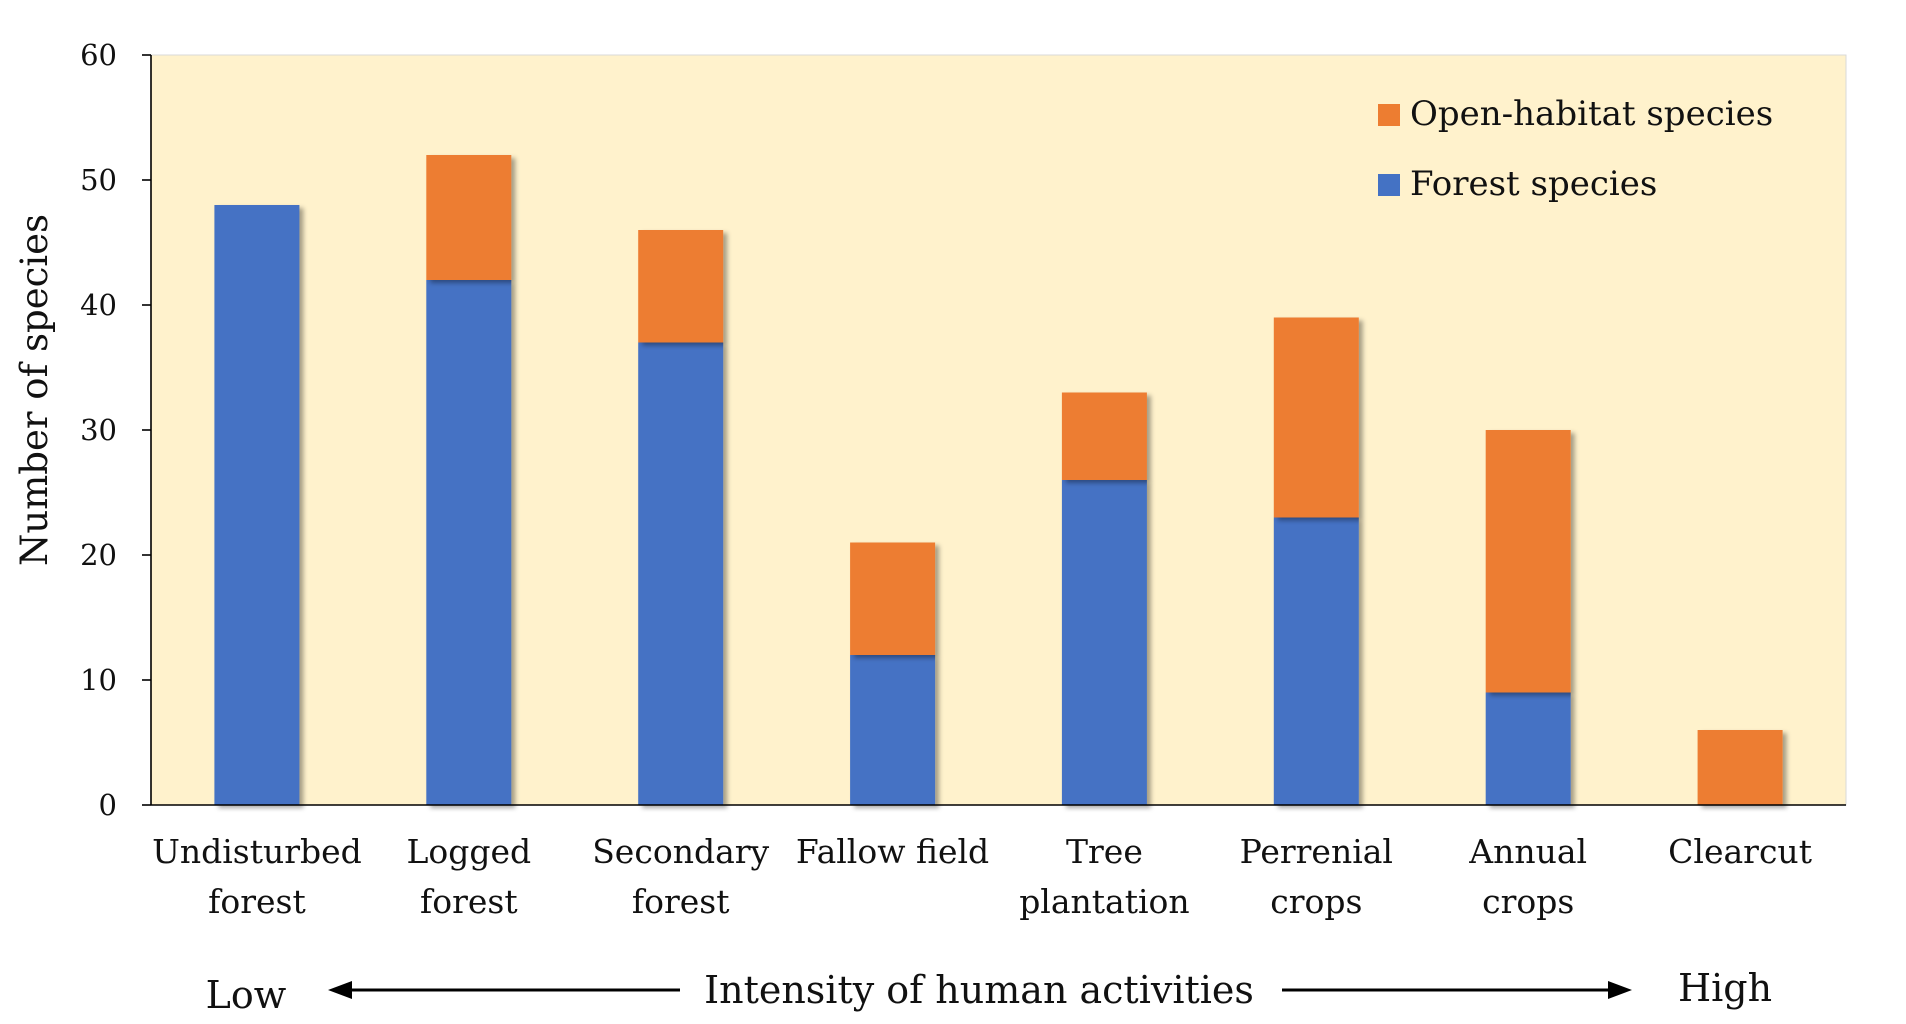 This screenshot has height=1024, width=1906. What do you see at coordinates (98, 180) in the screenshot?
I see `y-tick-label-50: 50` at bounding box center [98, 180].